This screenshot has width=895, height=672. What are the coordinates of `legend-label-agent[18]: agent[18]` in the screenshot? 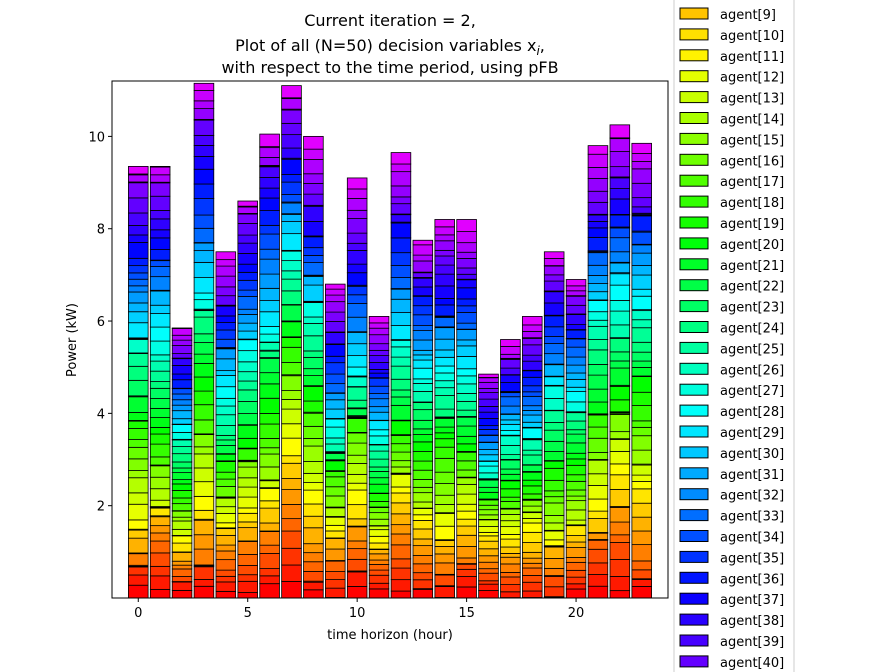 It's located at (752, 203).